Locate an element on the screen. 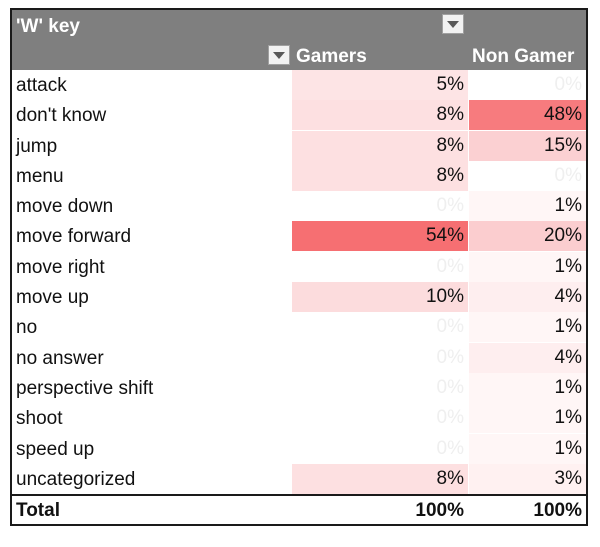 The width and height of the screenshot is (600, 547). table-row: no answer 0% 4% is located at coordinates (299, 357).